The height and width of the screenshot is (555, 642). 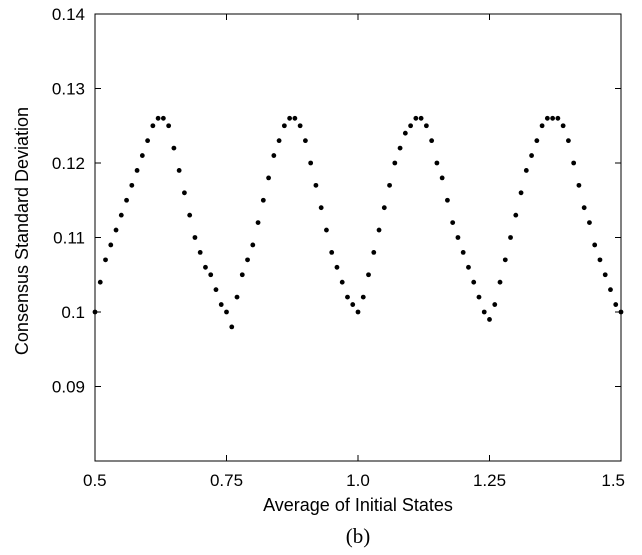 I want to click on x-tick-label: 1.25, so click(x=489, y=480).